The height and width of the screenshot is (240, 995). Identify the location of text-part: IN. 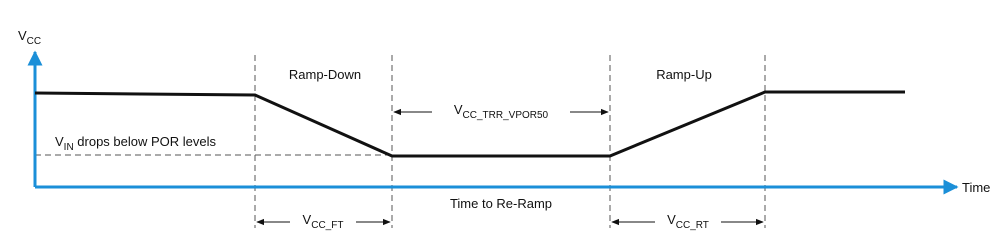
(69, 147).